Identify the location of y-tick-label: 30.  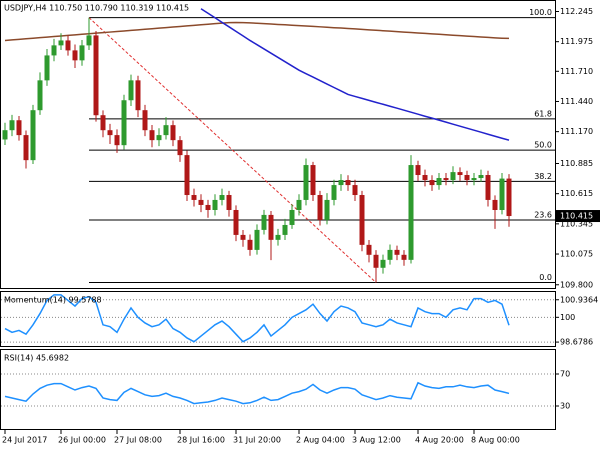
(565, 406).